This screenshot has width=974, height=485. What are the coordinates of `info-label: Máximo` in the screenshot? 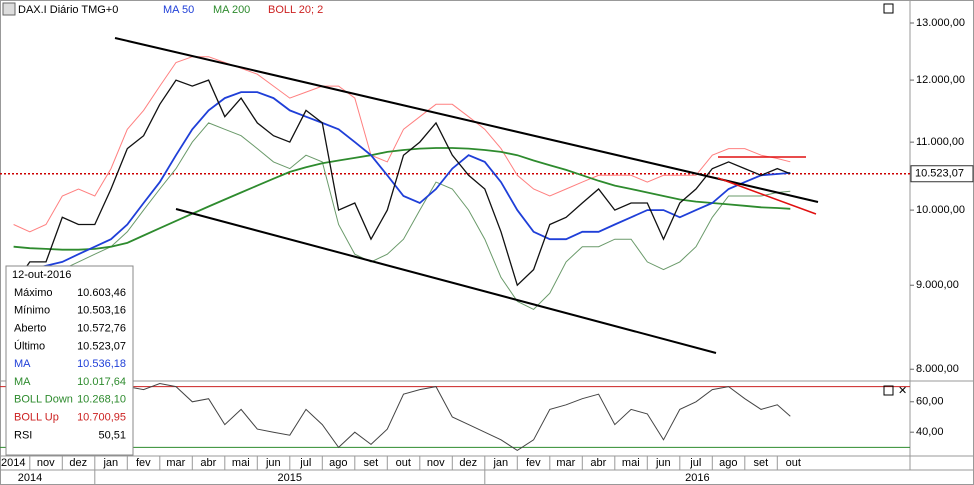 It's located at (33, 293).